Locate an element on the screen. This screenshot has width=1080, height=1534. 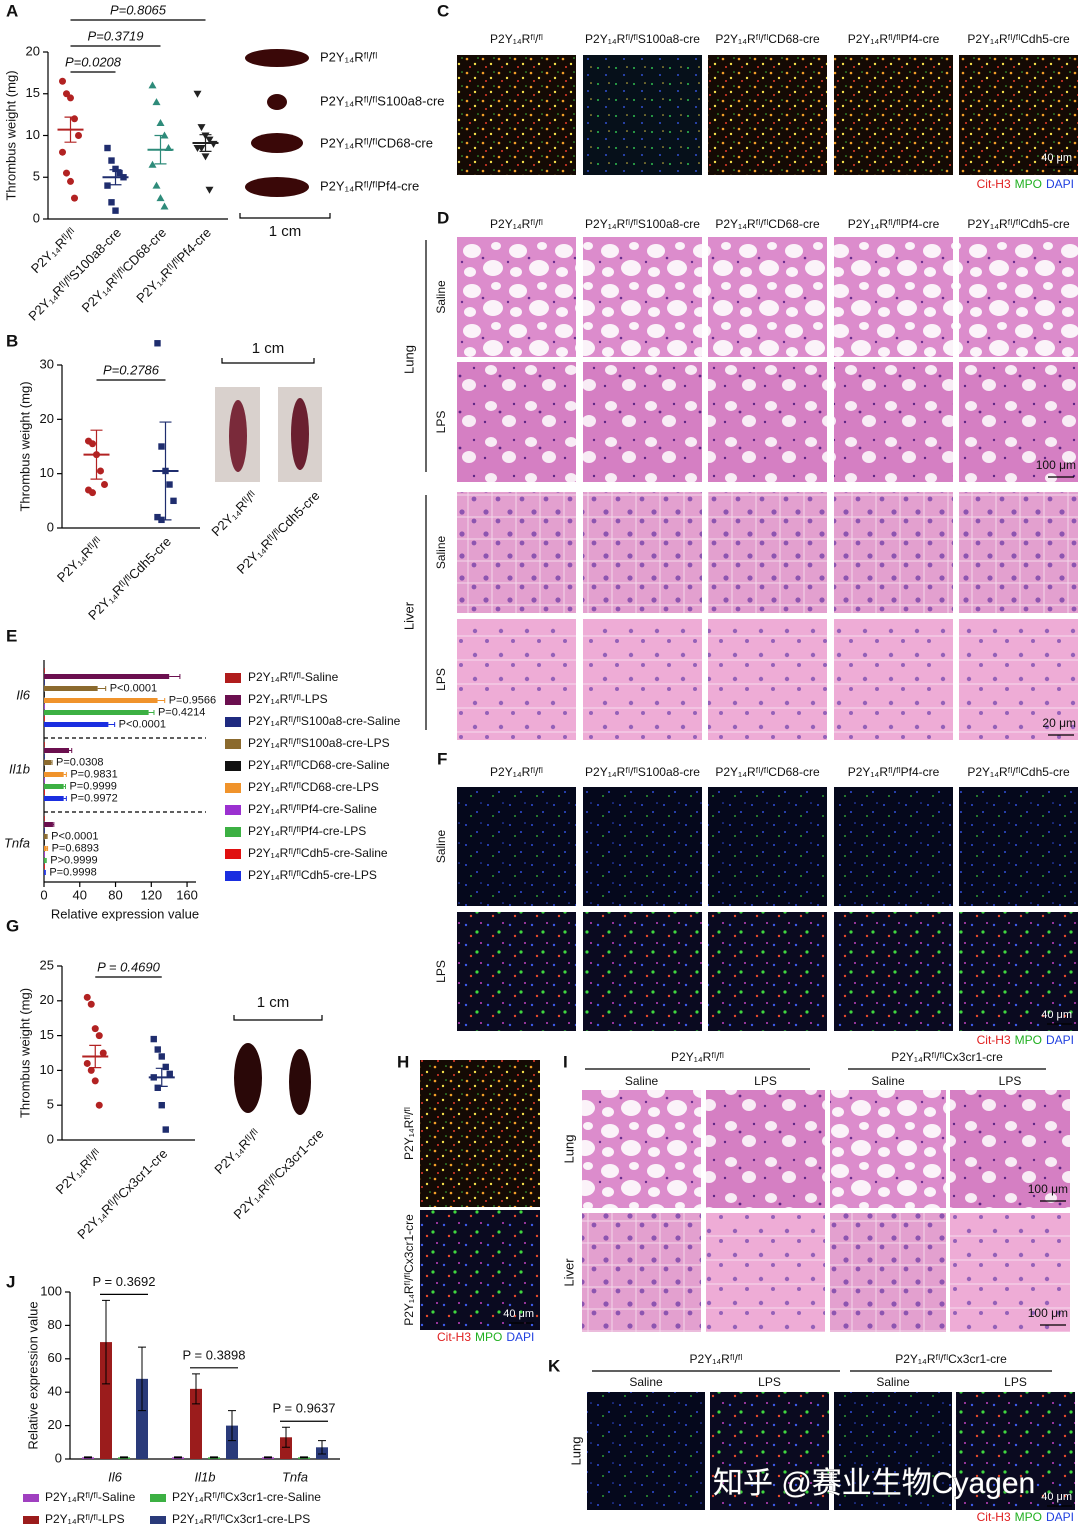
panel-label: B is located at coordinates (12, 340).